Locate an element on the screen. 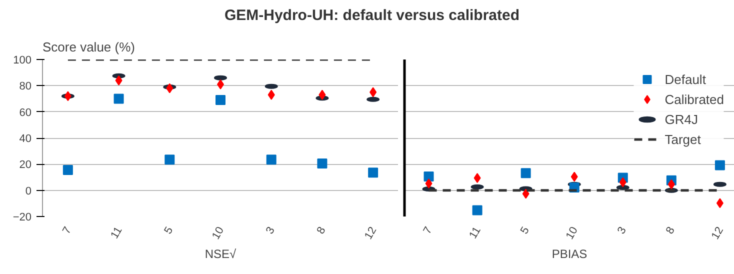 Image resolution: width=734 pixels, height=274 pixels. y-tick-label: −20 is located at coordinates (22, 218).